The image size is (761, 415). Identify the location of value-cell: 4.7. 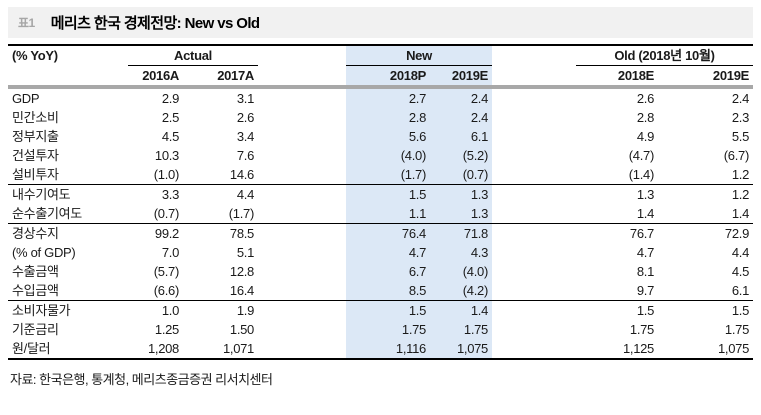
(645, 252).